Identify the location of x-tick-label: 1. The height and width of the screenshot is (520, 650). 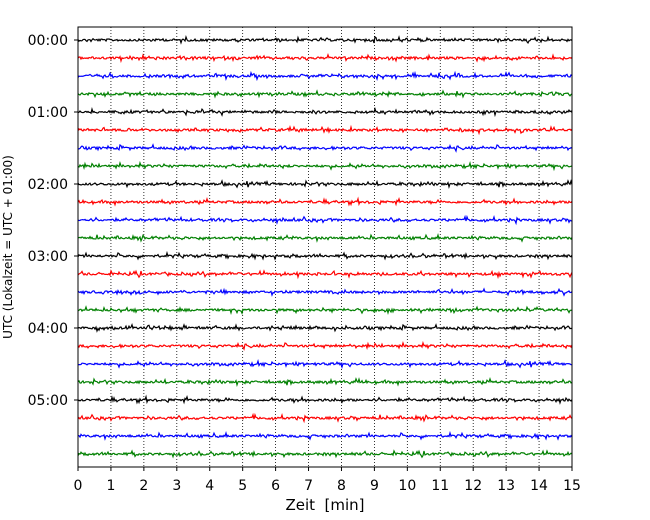
(110, 486).